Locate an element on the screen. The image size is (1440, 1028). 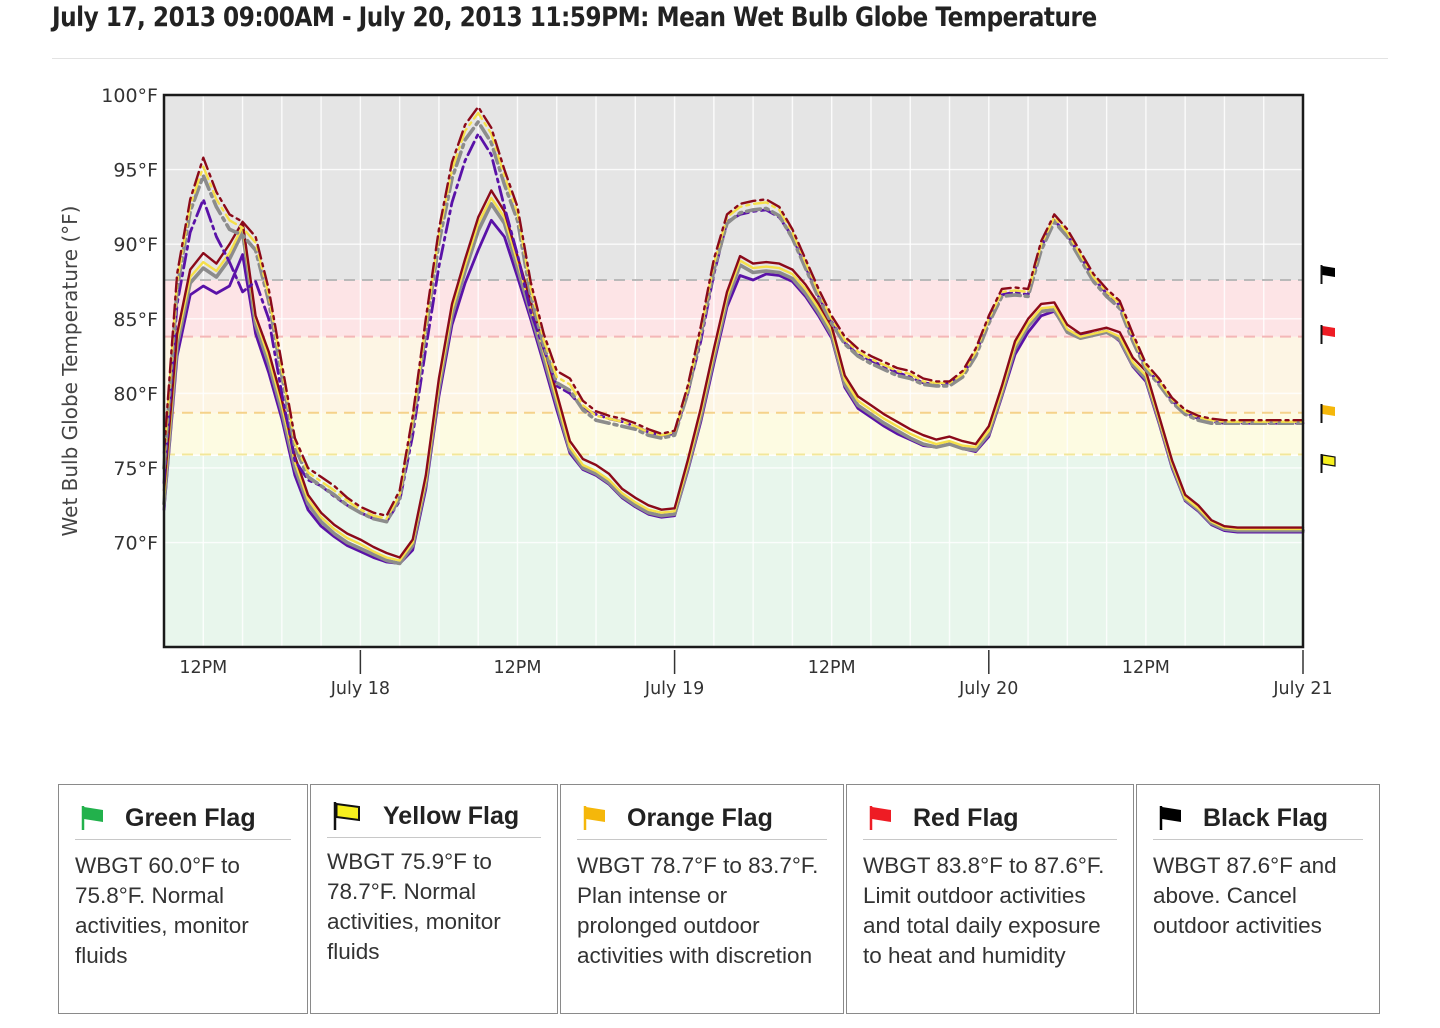
legend-title: Red Flag is located at coordinates (966, 817).